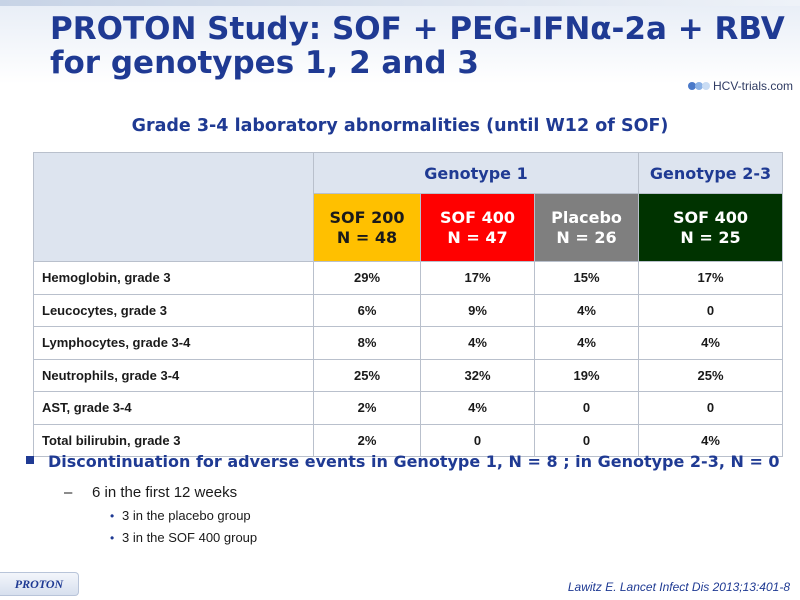 The image size is (800, 600). What do you see at coordinates (477, 237) in the screenshot?
I see `group-n: N = 47` at bounding box center [477, 237].